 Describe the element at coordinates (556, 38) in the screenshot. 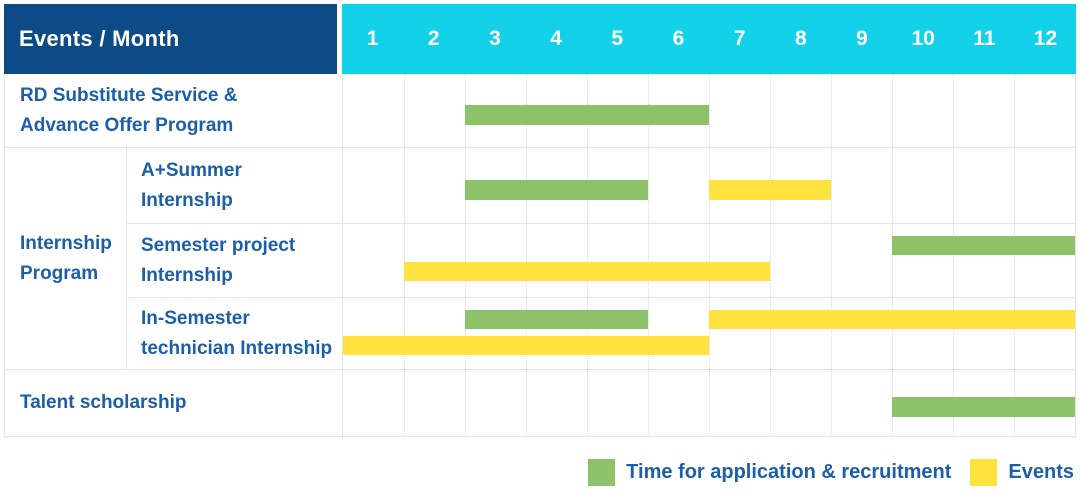

I see `month-label: 4` at that location.